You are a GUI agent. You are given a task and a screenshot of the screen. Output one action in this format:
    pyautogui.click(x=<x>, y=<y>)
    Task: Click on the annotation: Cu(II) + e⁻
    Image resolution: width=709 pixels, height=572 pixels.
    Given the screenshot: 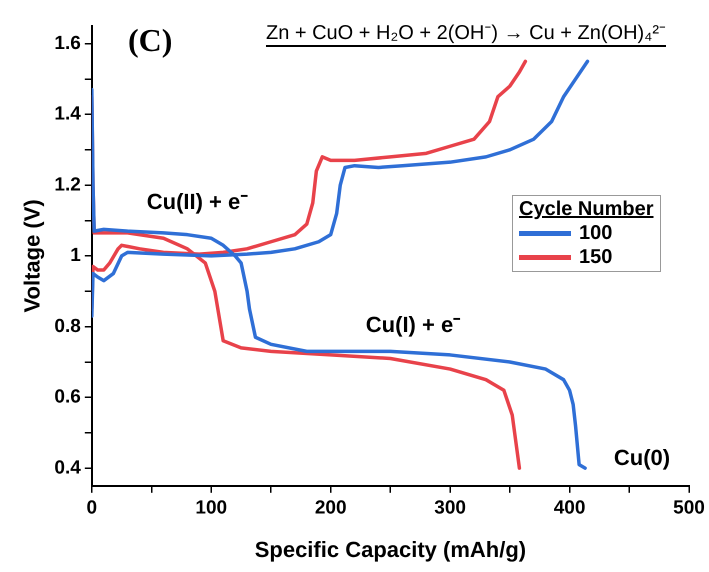 What is the action you would take?
    pyautogui.click(x=197, y=201)
    